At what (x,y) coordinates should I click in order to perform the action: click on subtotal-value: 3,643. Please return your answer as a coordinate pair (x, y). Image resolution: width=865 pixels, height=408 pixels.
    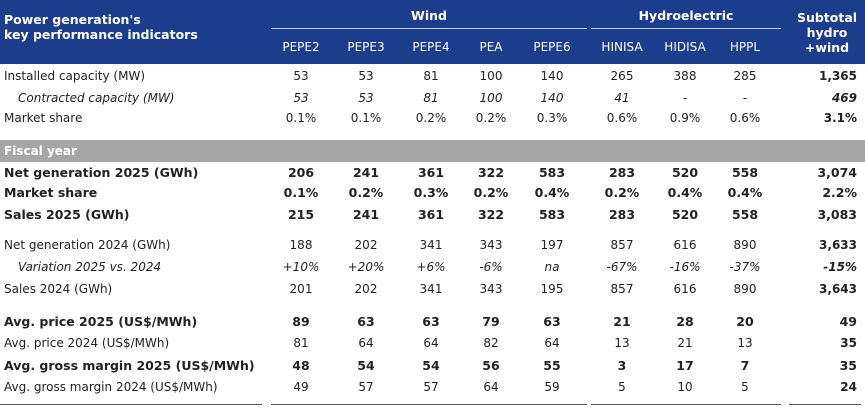
    Looking at the image, I should click on (838, 289).